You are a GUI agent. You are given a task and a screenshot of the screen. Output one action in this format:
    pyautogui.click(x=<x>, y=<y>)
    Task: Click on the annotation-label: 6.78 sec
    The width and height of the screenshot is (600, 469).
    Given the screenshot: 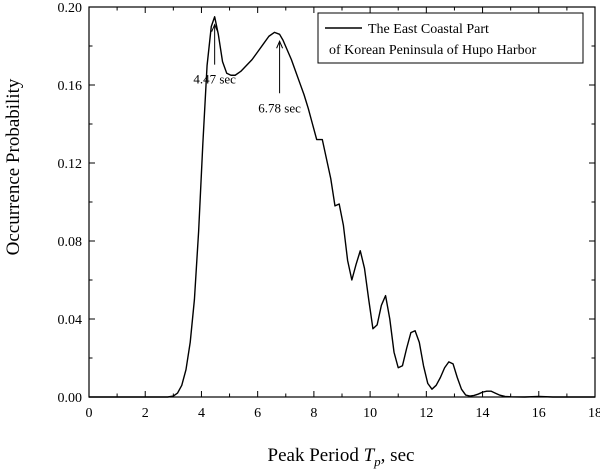 What is the action you would take?
    pyautogui.click(x=279, y=107)
    